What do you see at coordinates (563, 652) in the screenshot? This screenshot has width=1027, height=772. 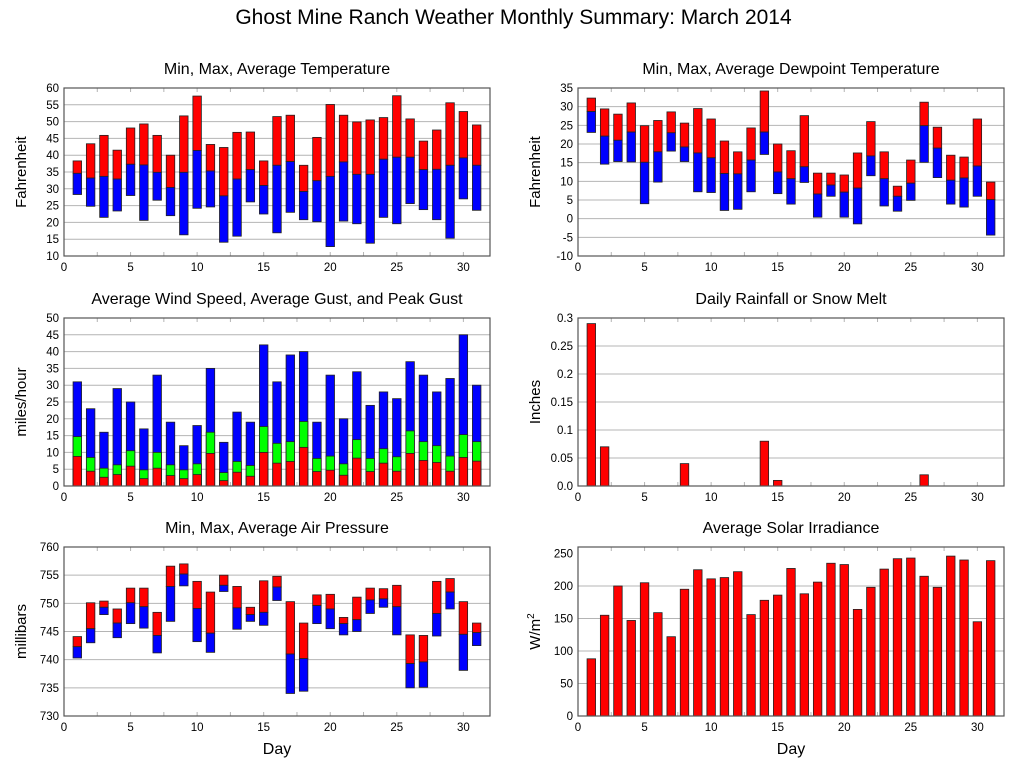 I see `y-tick-label: 100` at bounding box center [563, 652].